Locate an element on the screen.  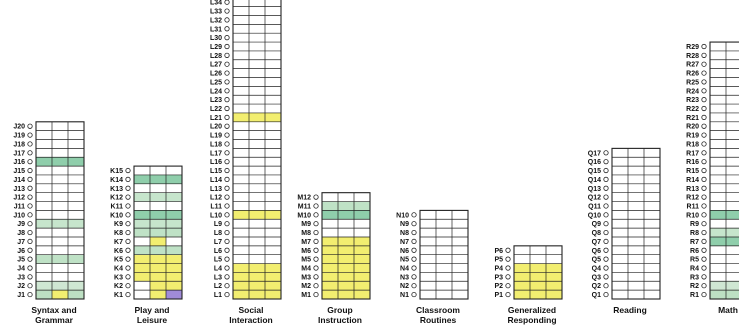
level-label: R21 is located at coordinates (692, 118).